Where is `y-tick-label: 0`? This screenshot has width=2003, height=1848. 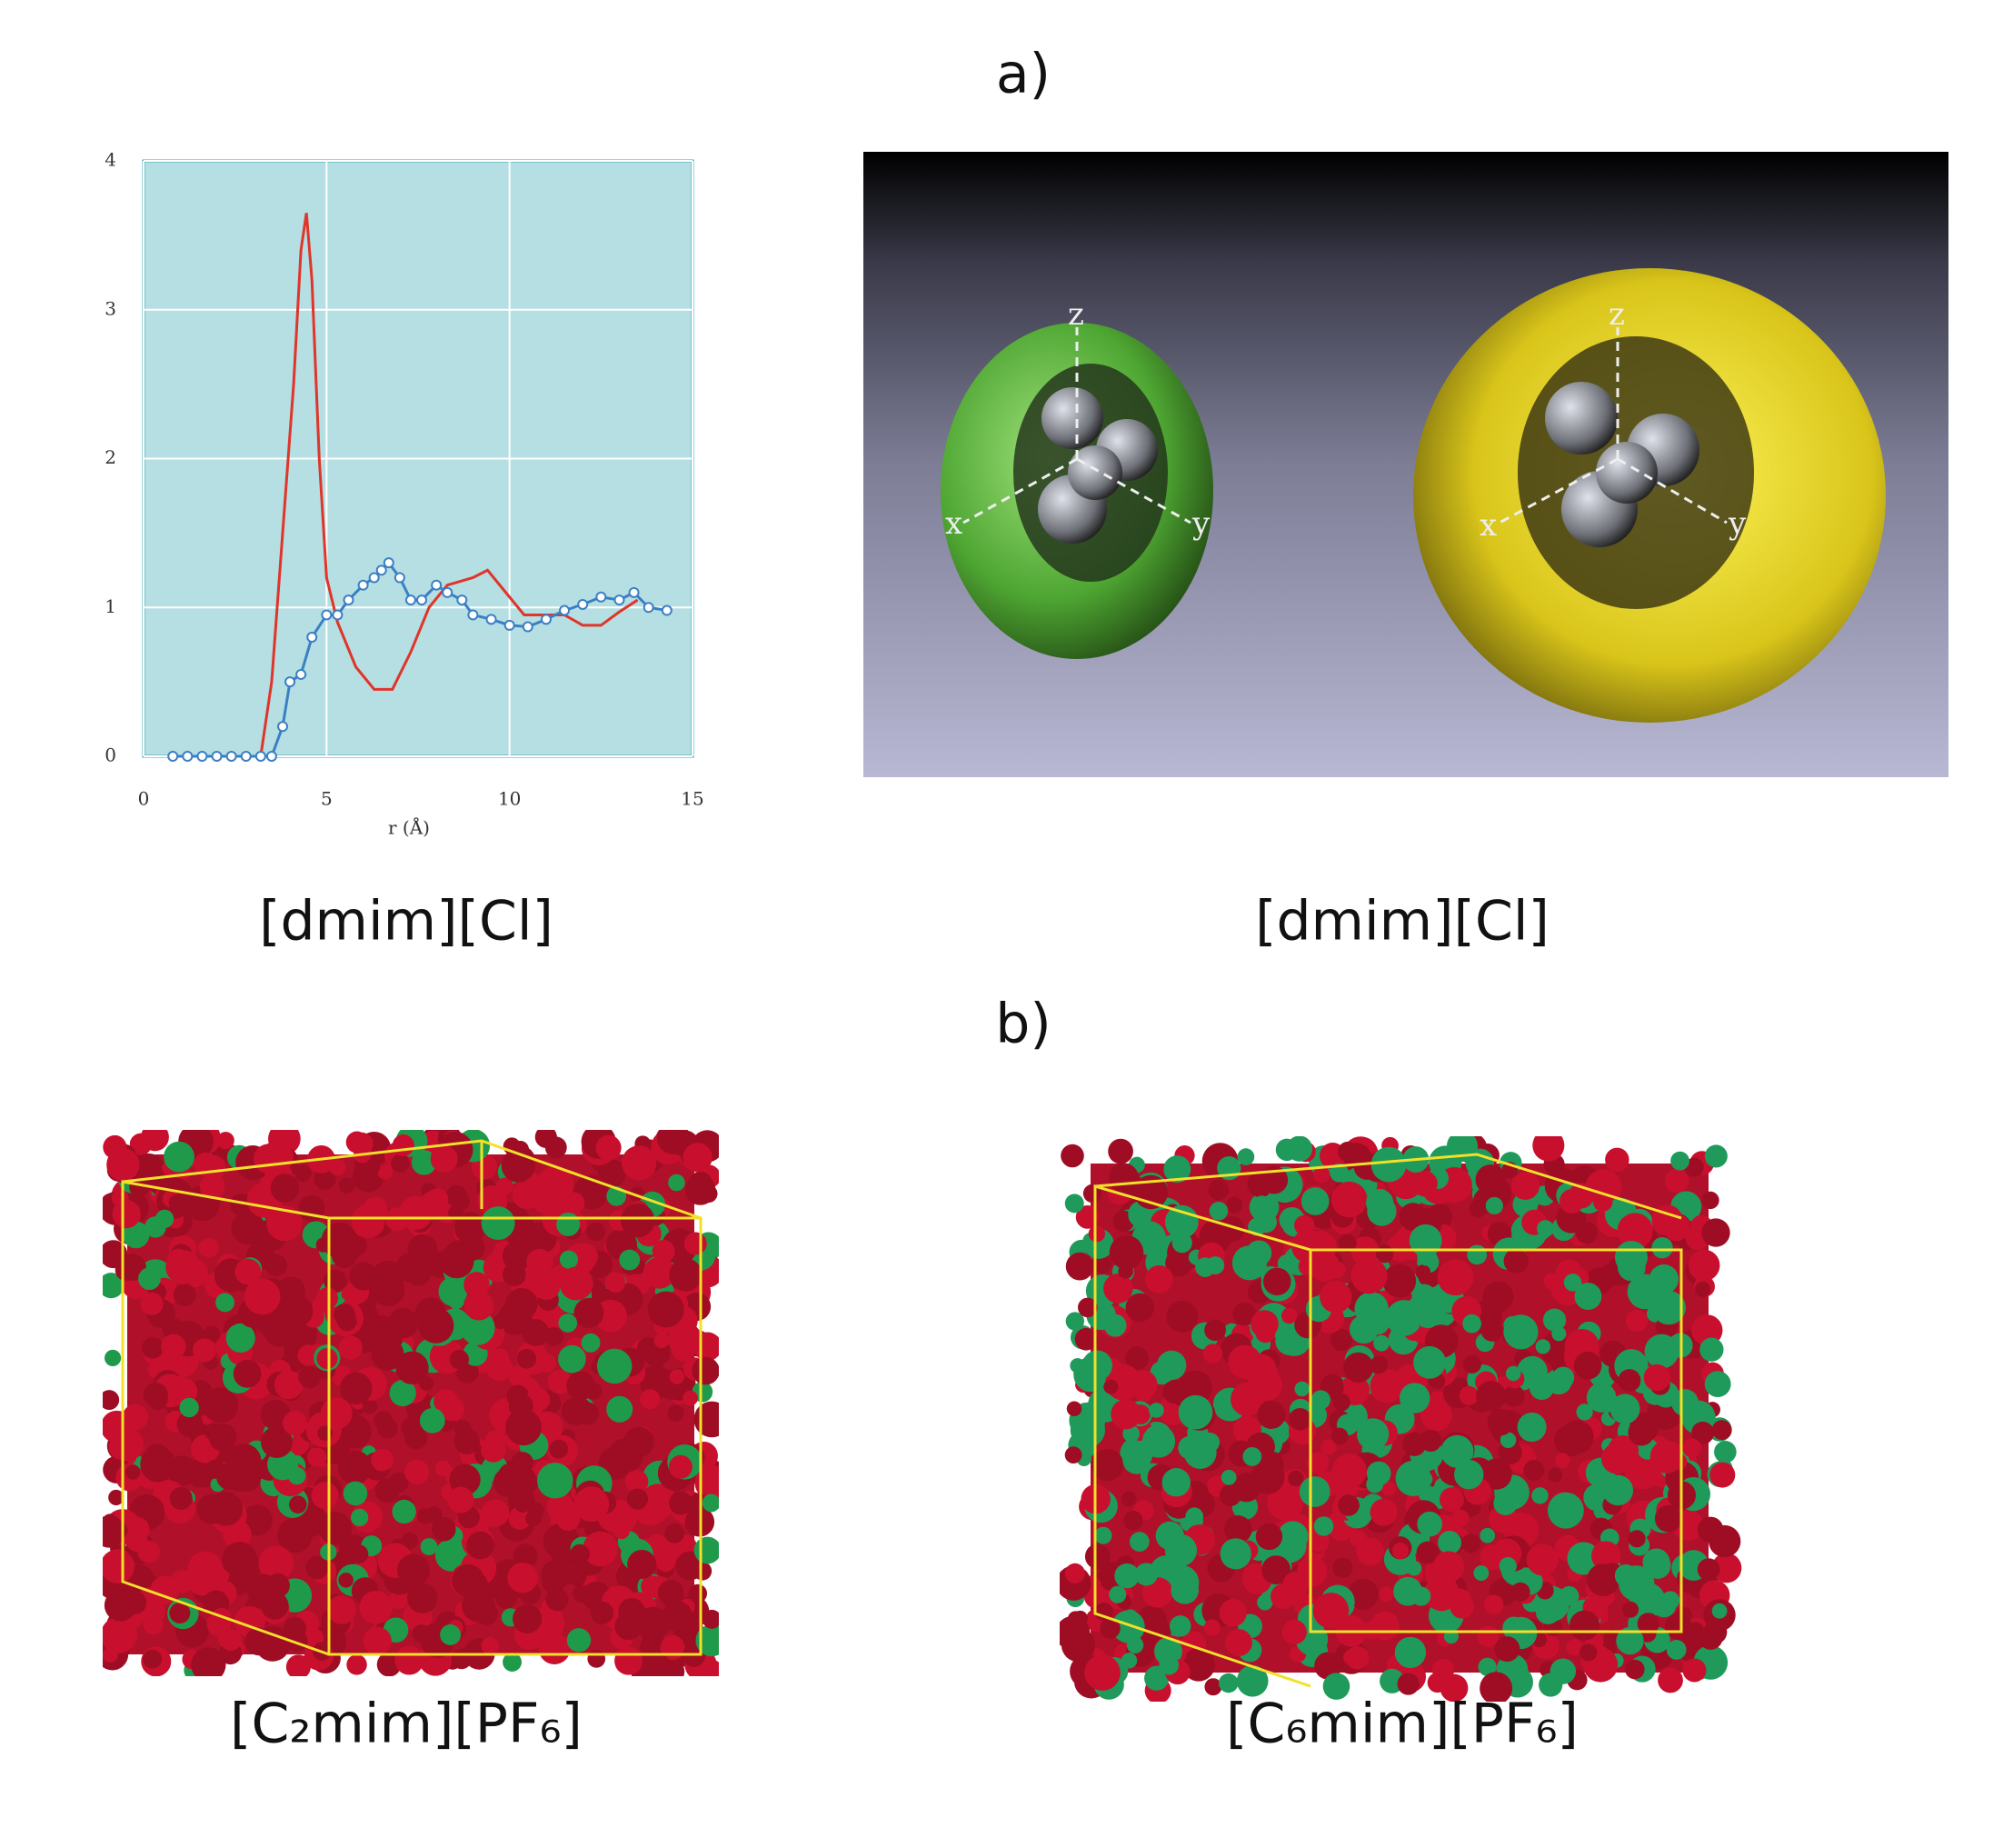 y-tick-label: 0 is located at coordinates (110, 755).